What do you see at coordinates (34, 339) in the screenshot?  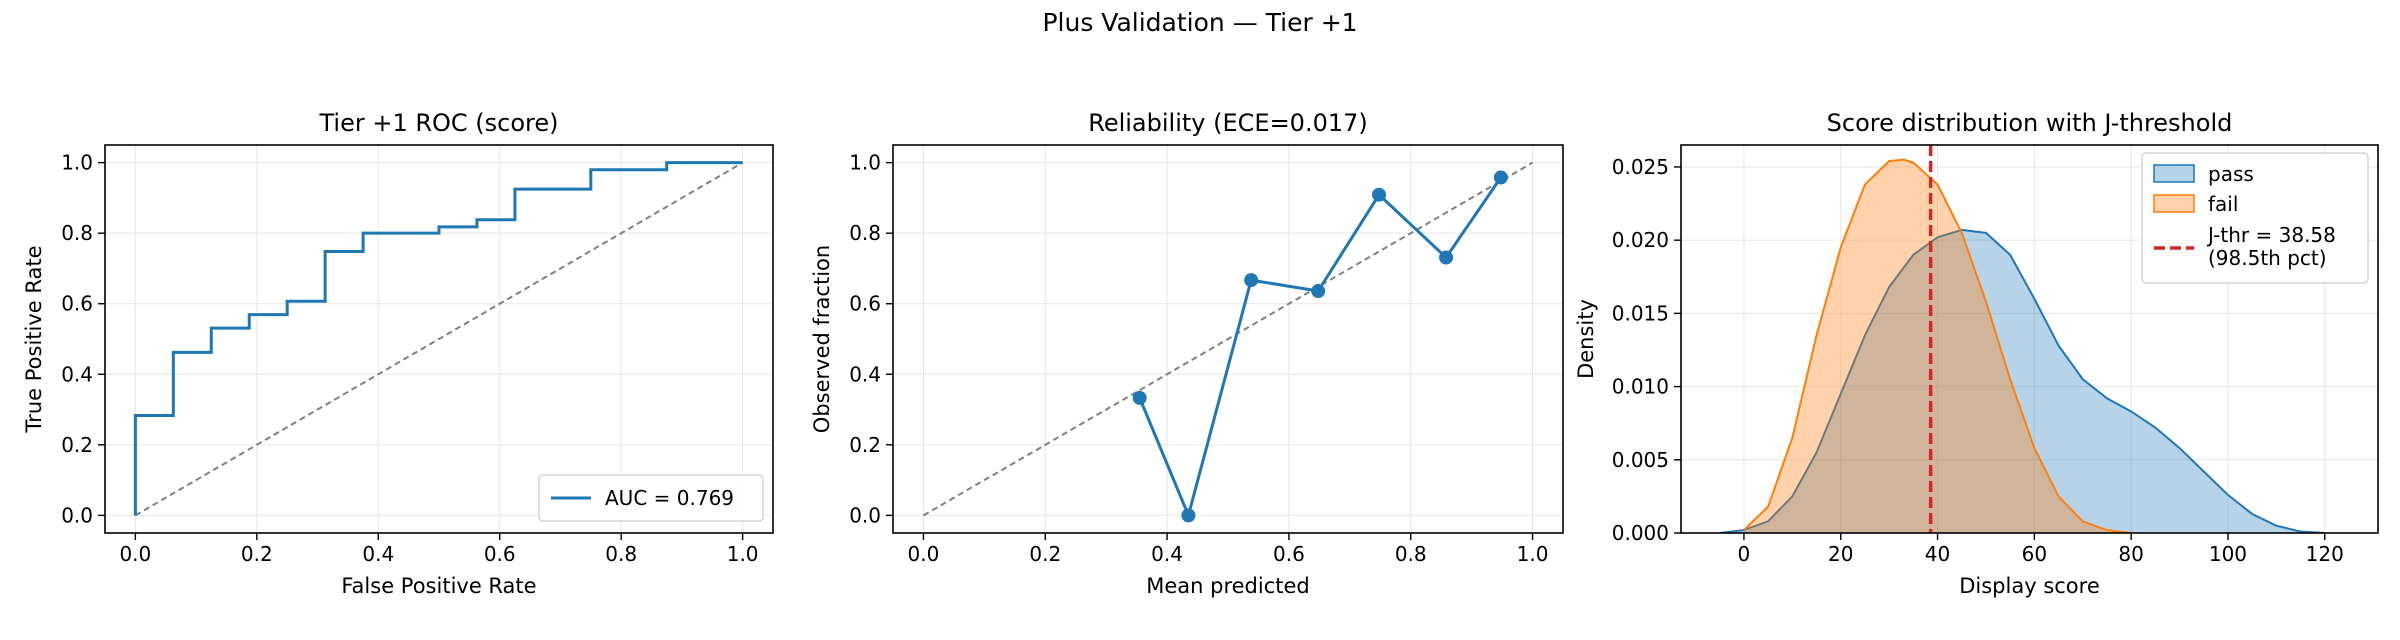 I see `y-axis-label: True Positive Rate` at bounding box center [34, 339].